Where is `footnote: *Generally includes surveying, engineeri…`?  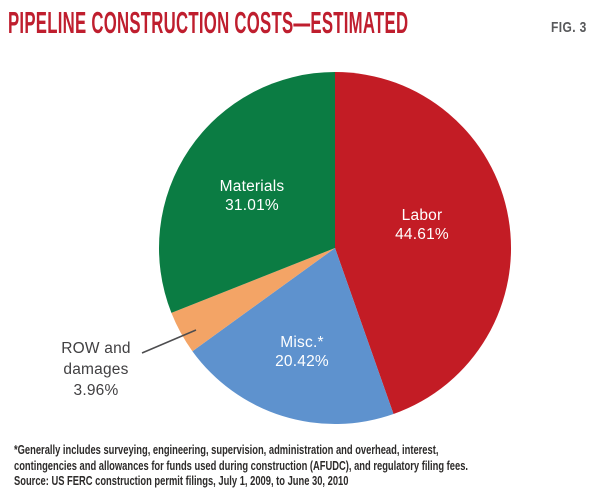 footnote: *Generally includes surveying, engineeri… is located at coordinates (241, 465).